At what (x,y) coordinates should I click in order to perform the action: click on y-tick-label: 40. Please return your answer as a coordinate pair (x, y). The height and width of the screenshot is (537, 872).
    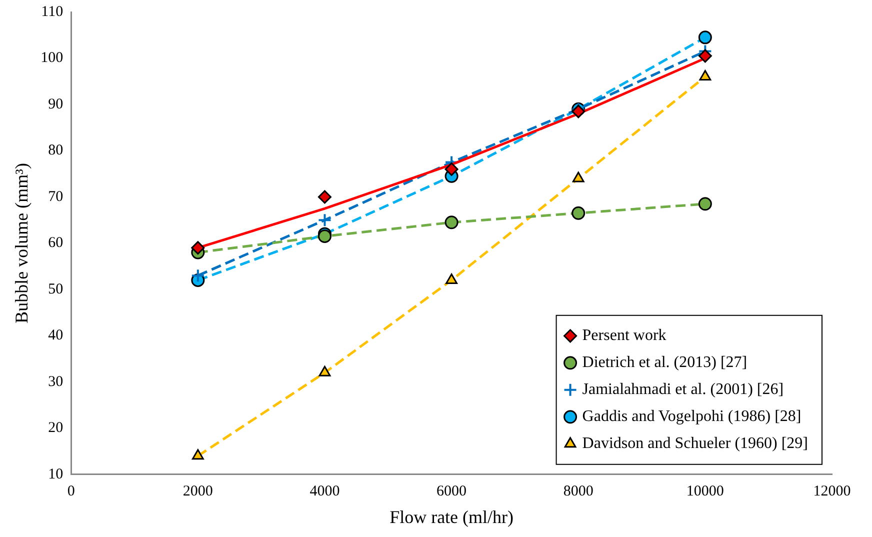
    Looking at the image, I should click on (56, 336).